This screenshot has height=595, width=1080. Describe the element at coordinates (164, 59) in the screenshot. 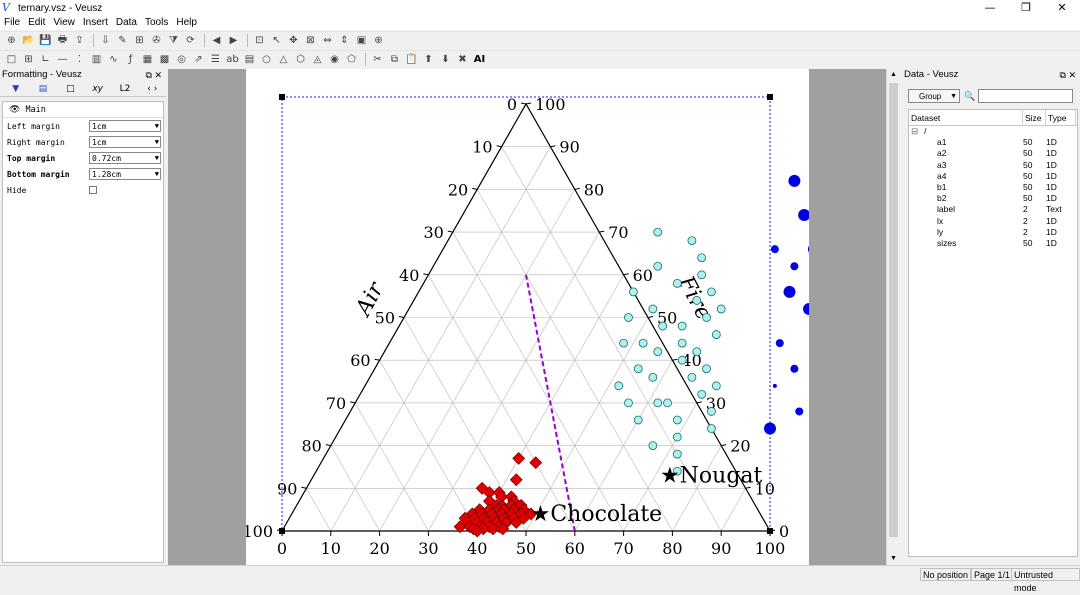

I see `image-icon: ▩` at that location.